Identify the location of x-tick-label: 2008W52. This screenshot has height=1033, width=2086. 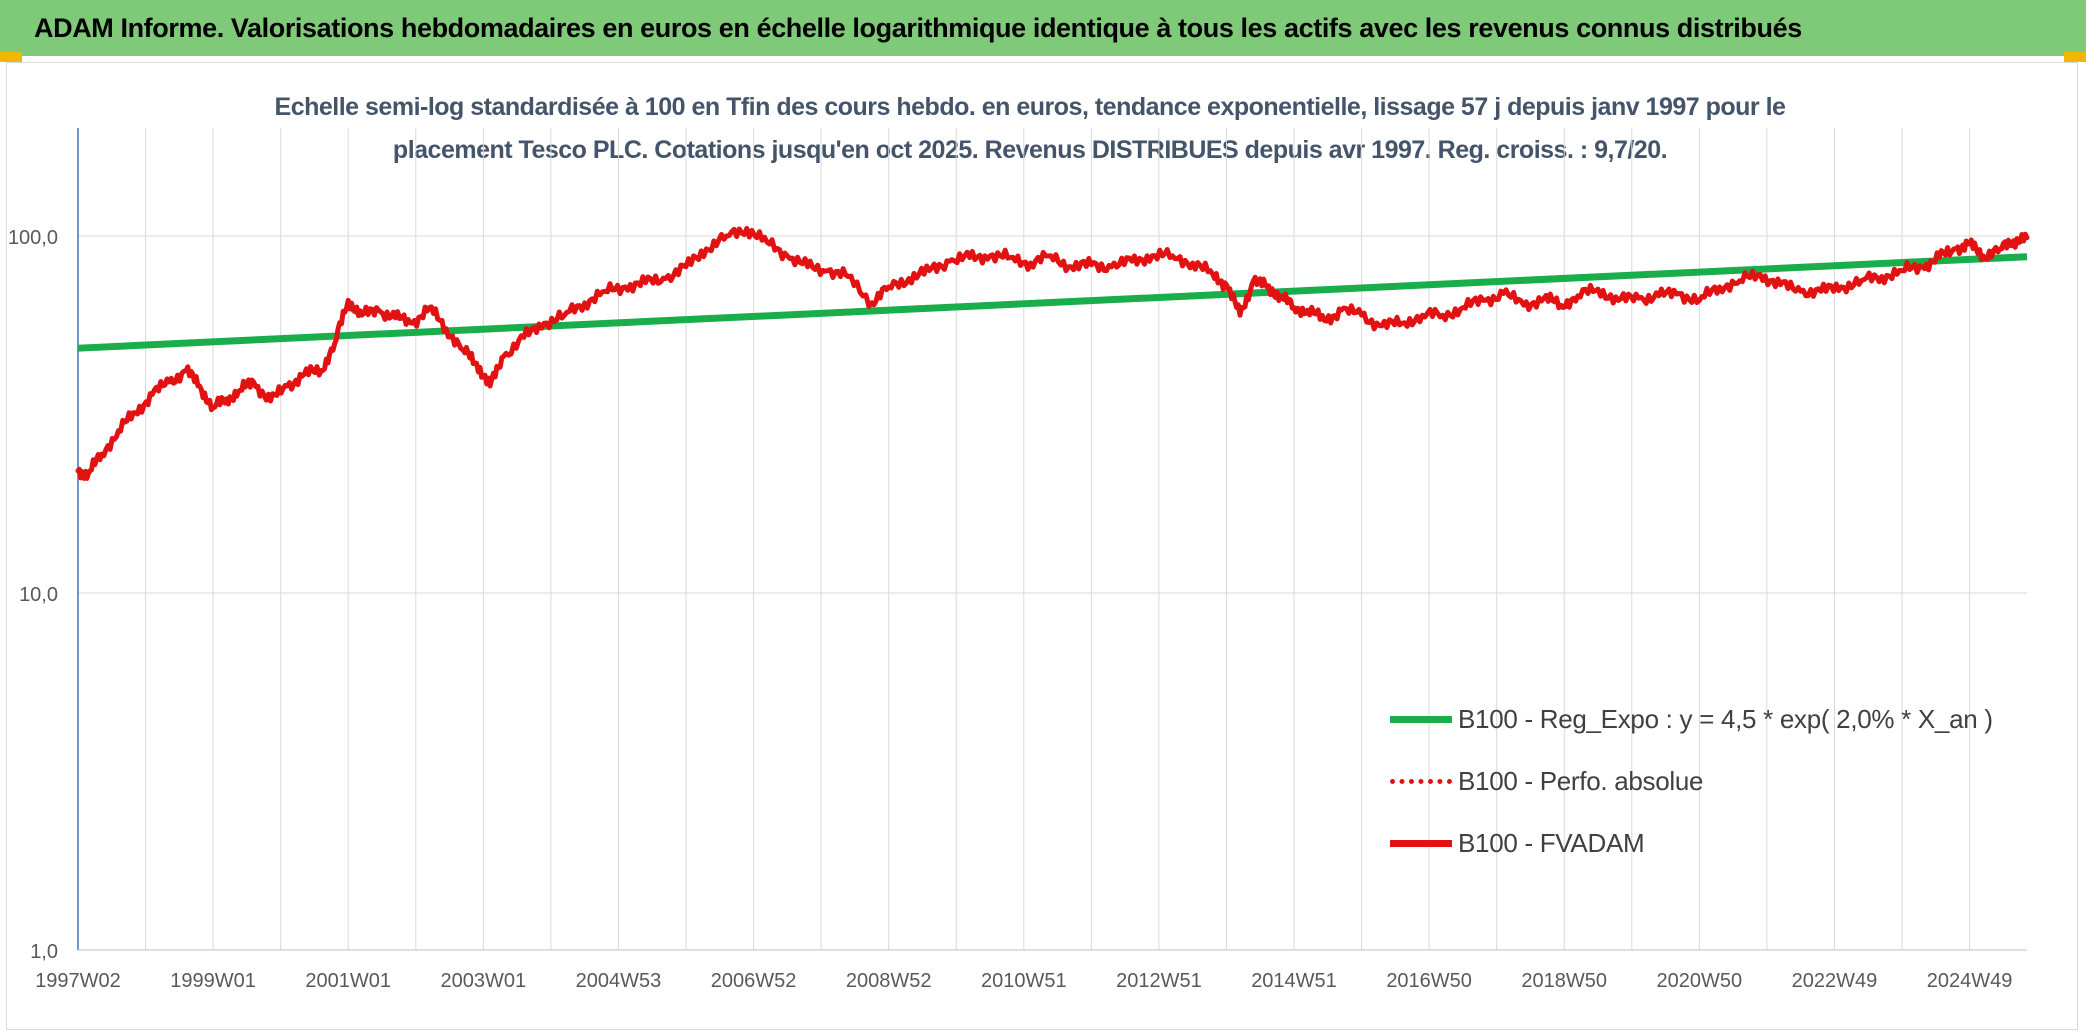
(889, 981).